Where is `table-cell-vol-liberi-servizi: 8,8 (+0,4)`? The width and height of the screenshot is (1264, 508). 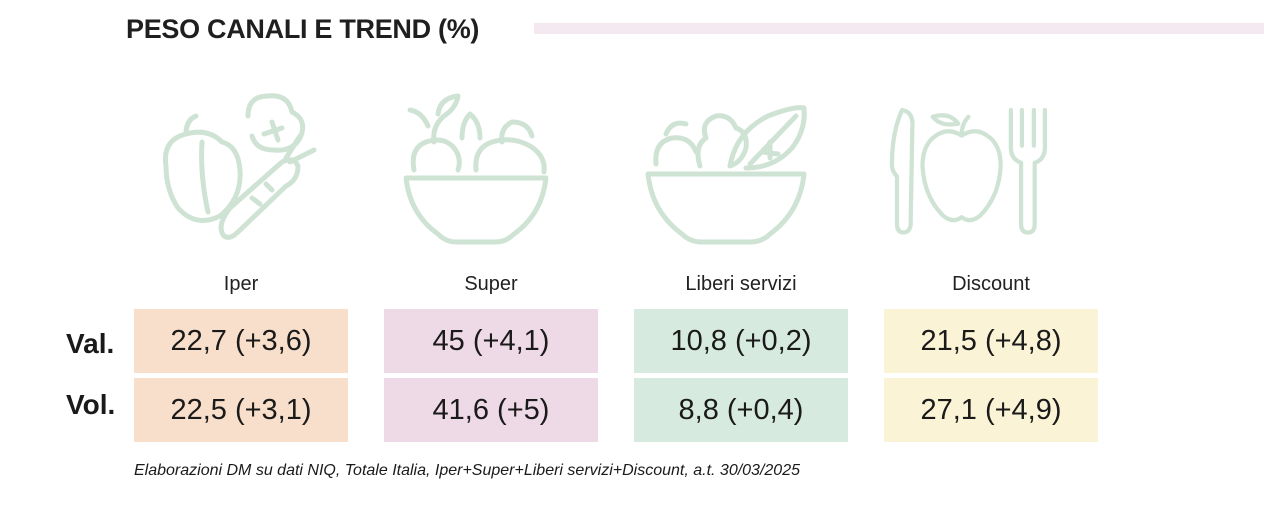 table-cell-vol-liberi-servizi: 8,8 (+0,4) is located at coordinates (741, 410).